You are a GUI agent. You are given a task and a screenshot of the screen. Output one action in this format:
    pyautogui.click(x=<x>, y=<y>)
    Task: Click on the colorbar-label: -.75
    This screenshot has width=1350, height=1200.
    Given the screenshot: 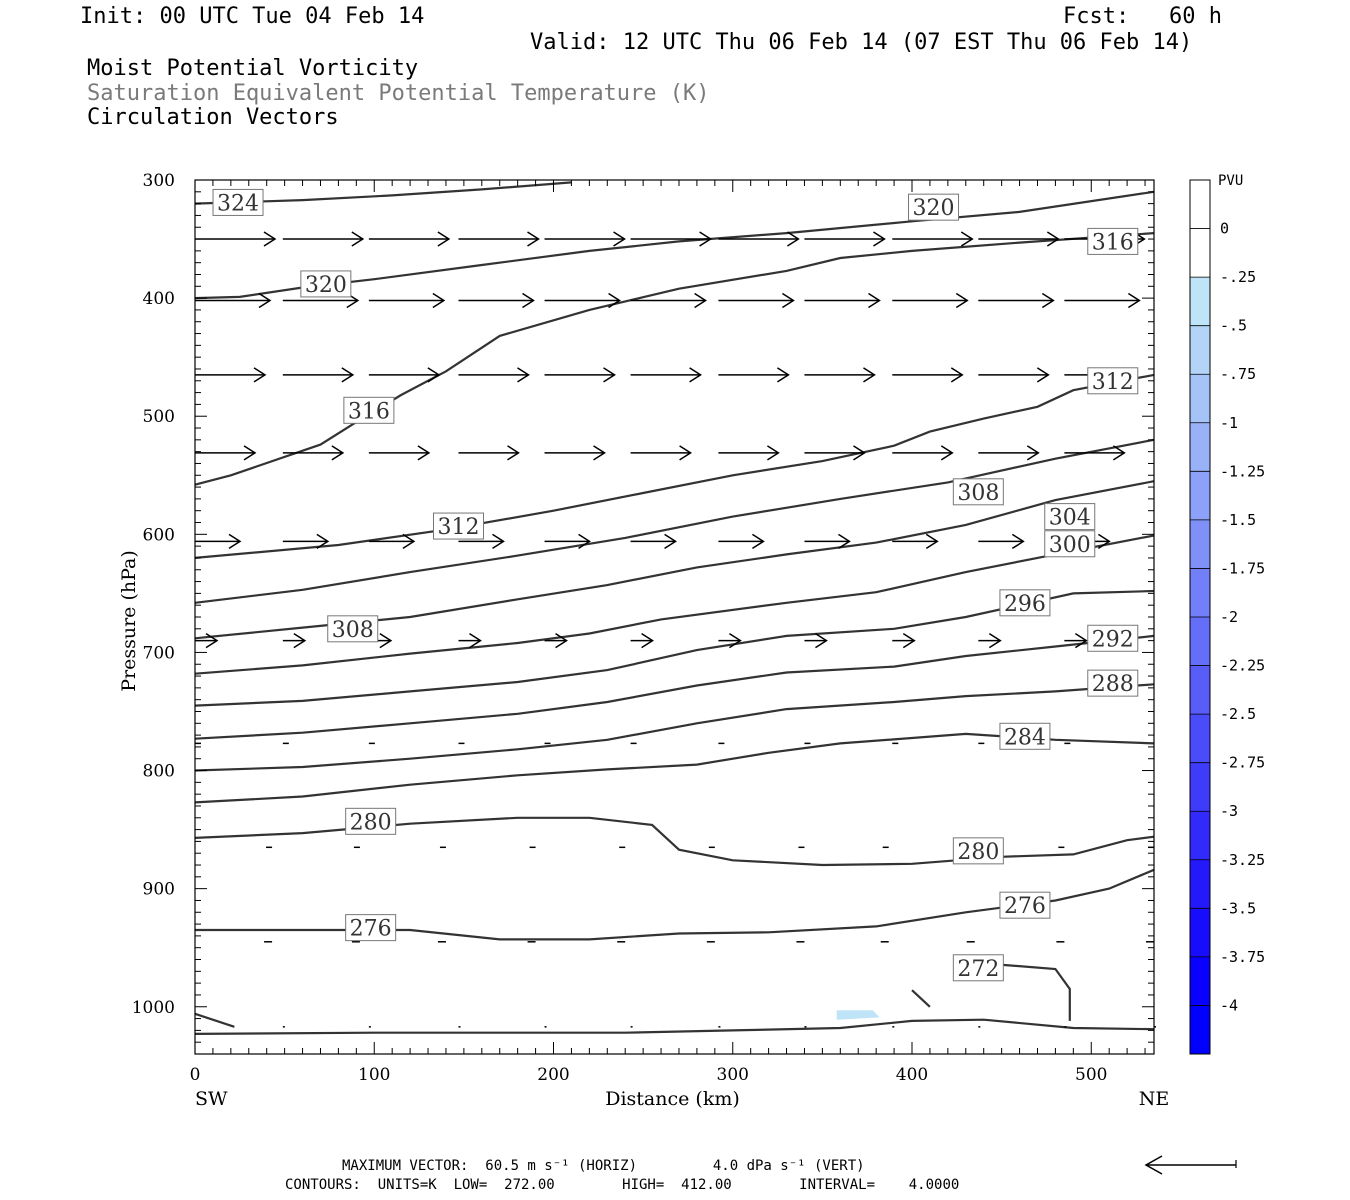 What is the action you would take?
    pyautogui.click(x=1238, y=374)
    